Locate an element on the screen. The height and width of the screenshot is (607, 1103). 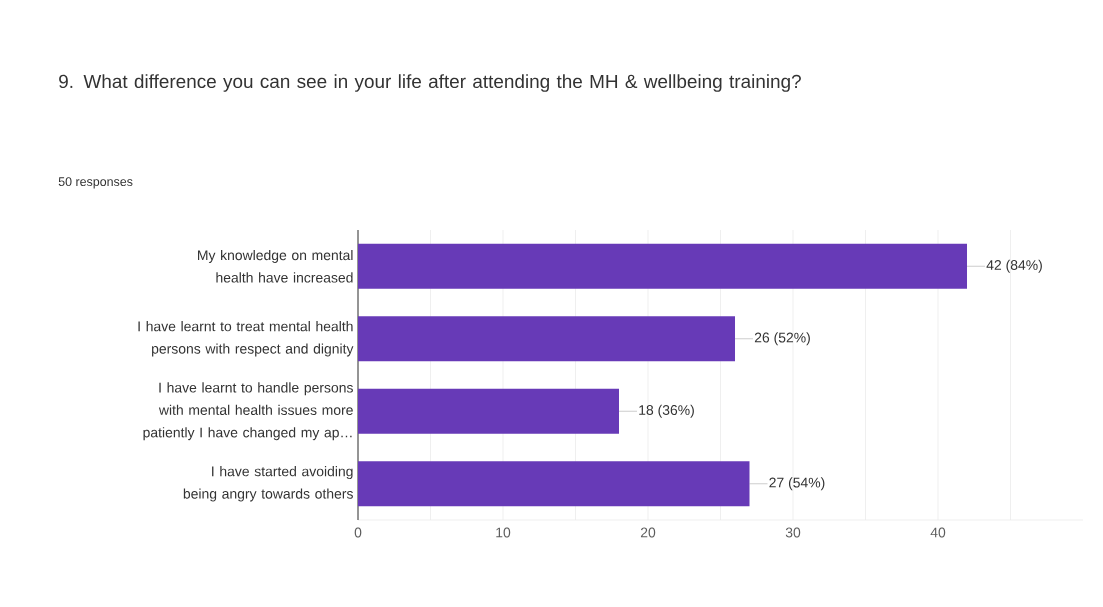
x-tick-label: 0 is located at coordinates (358, 532).